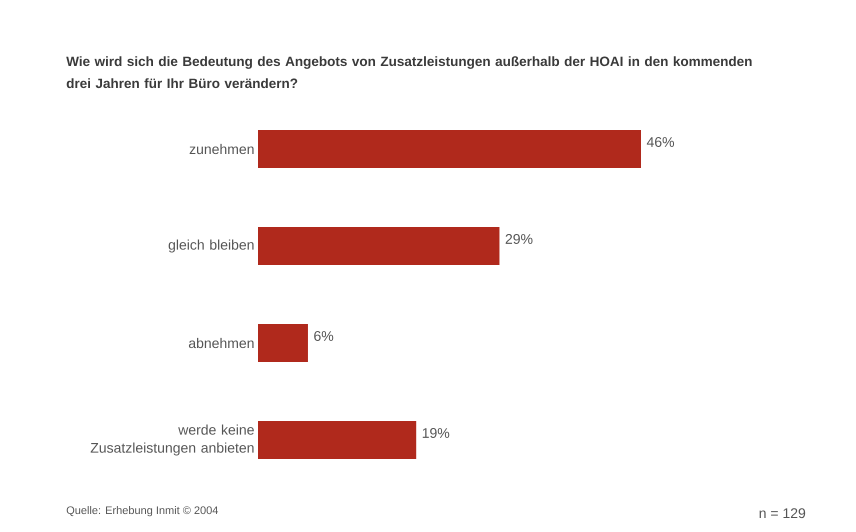  What do you see at coordinates (211, 246) in the screenshot?
I see `y-tick-label: gleich bleiben` at bounding box center [211, 246].